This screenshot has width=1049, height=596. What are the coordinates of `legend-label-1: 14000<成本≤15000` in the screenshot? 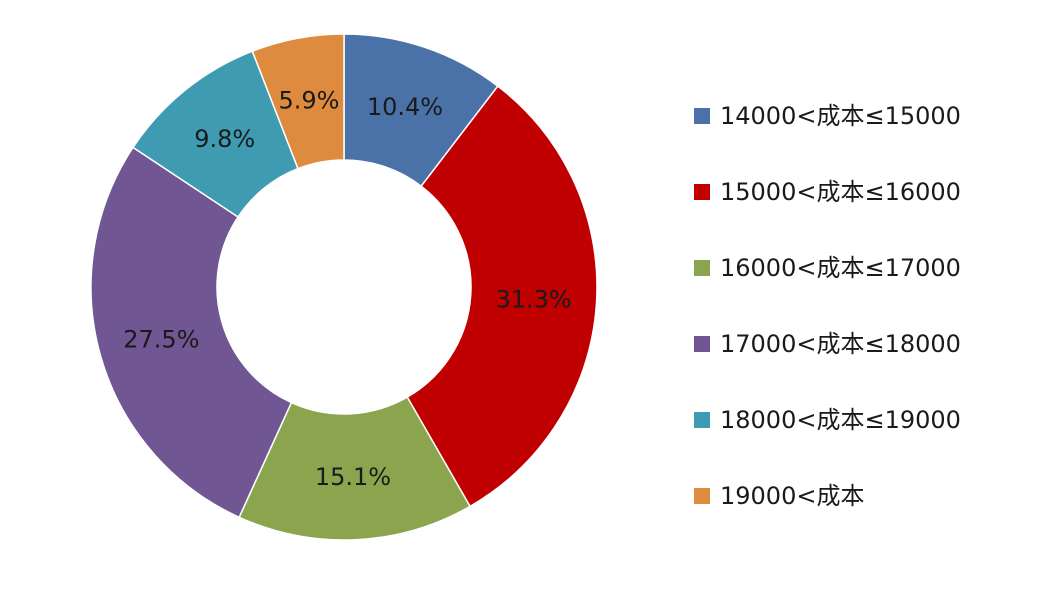 It's located at (840, 116).